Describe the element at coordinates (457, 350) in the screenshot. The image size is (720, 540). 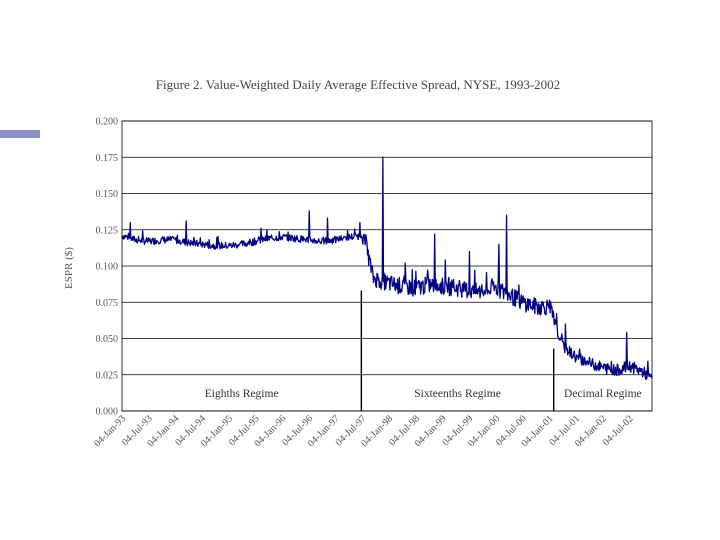
I see `regime-dividers` at that location.